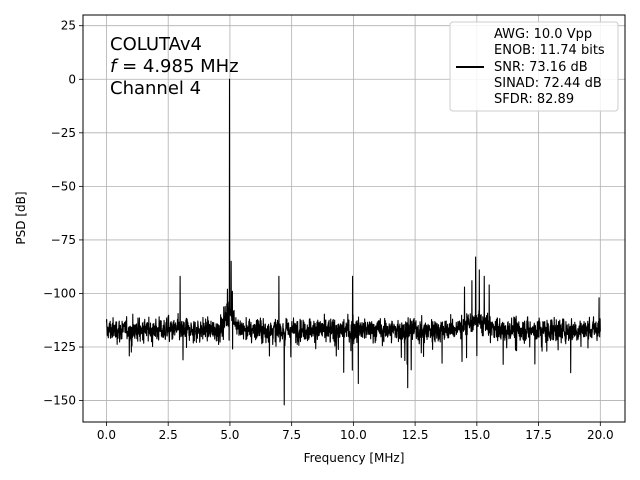  I want to click on legend-entry: SNR: 73.16 dB, so click(541, 67).